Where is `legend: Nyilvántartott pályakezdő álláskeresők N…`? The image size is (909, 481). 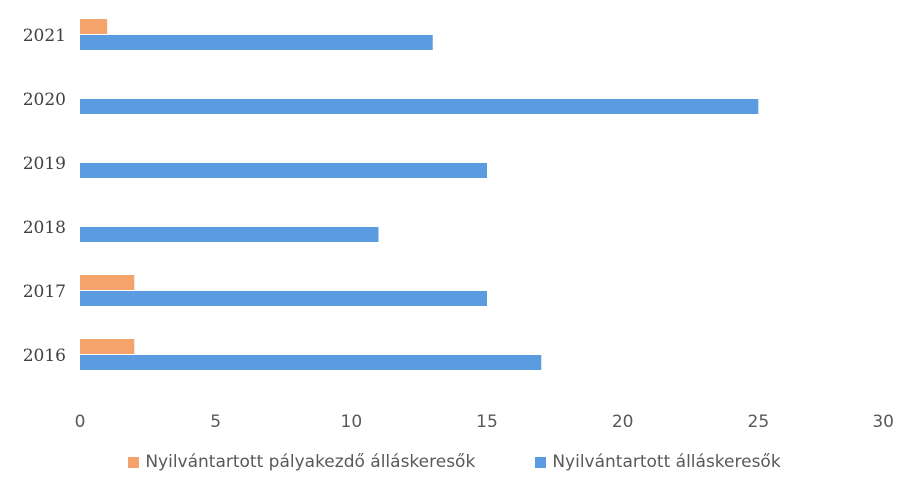
legend: Nyilvántartott pályakezdő álláskeresők N… is located at coordinates (454, 462).